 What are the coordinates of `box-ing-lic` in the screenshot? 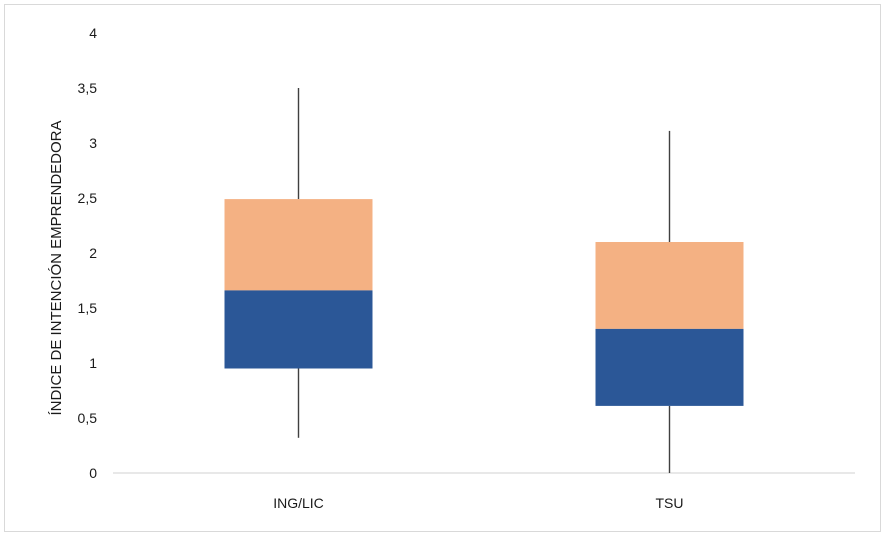 It's located at (298, 263).